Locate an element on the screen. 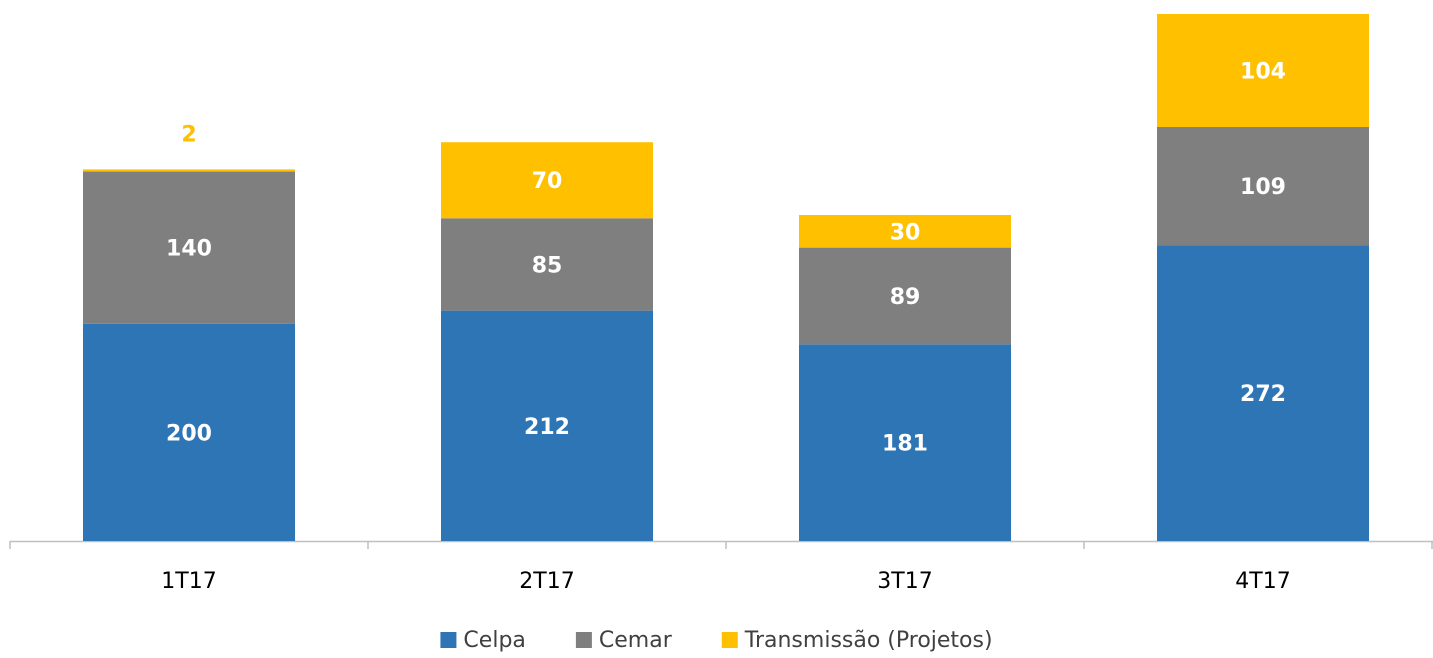  data-label: 140 is located at coordinates (189, 249).